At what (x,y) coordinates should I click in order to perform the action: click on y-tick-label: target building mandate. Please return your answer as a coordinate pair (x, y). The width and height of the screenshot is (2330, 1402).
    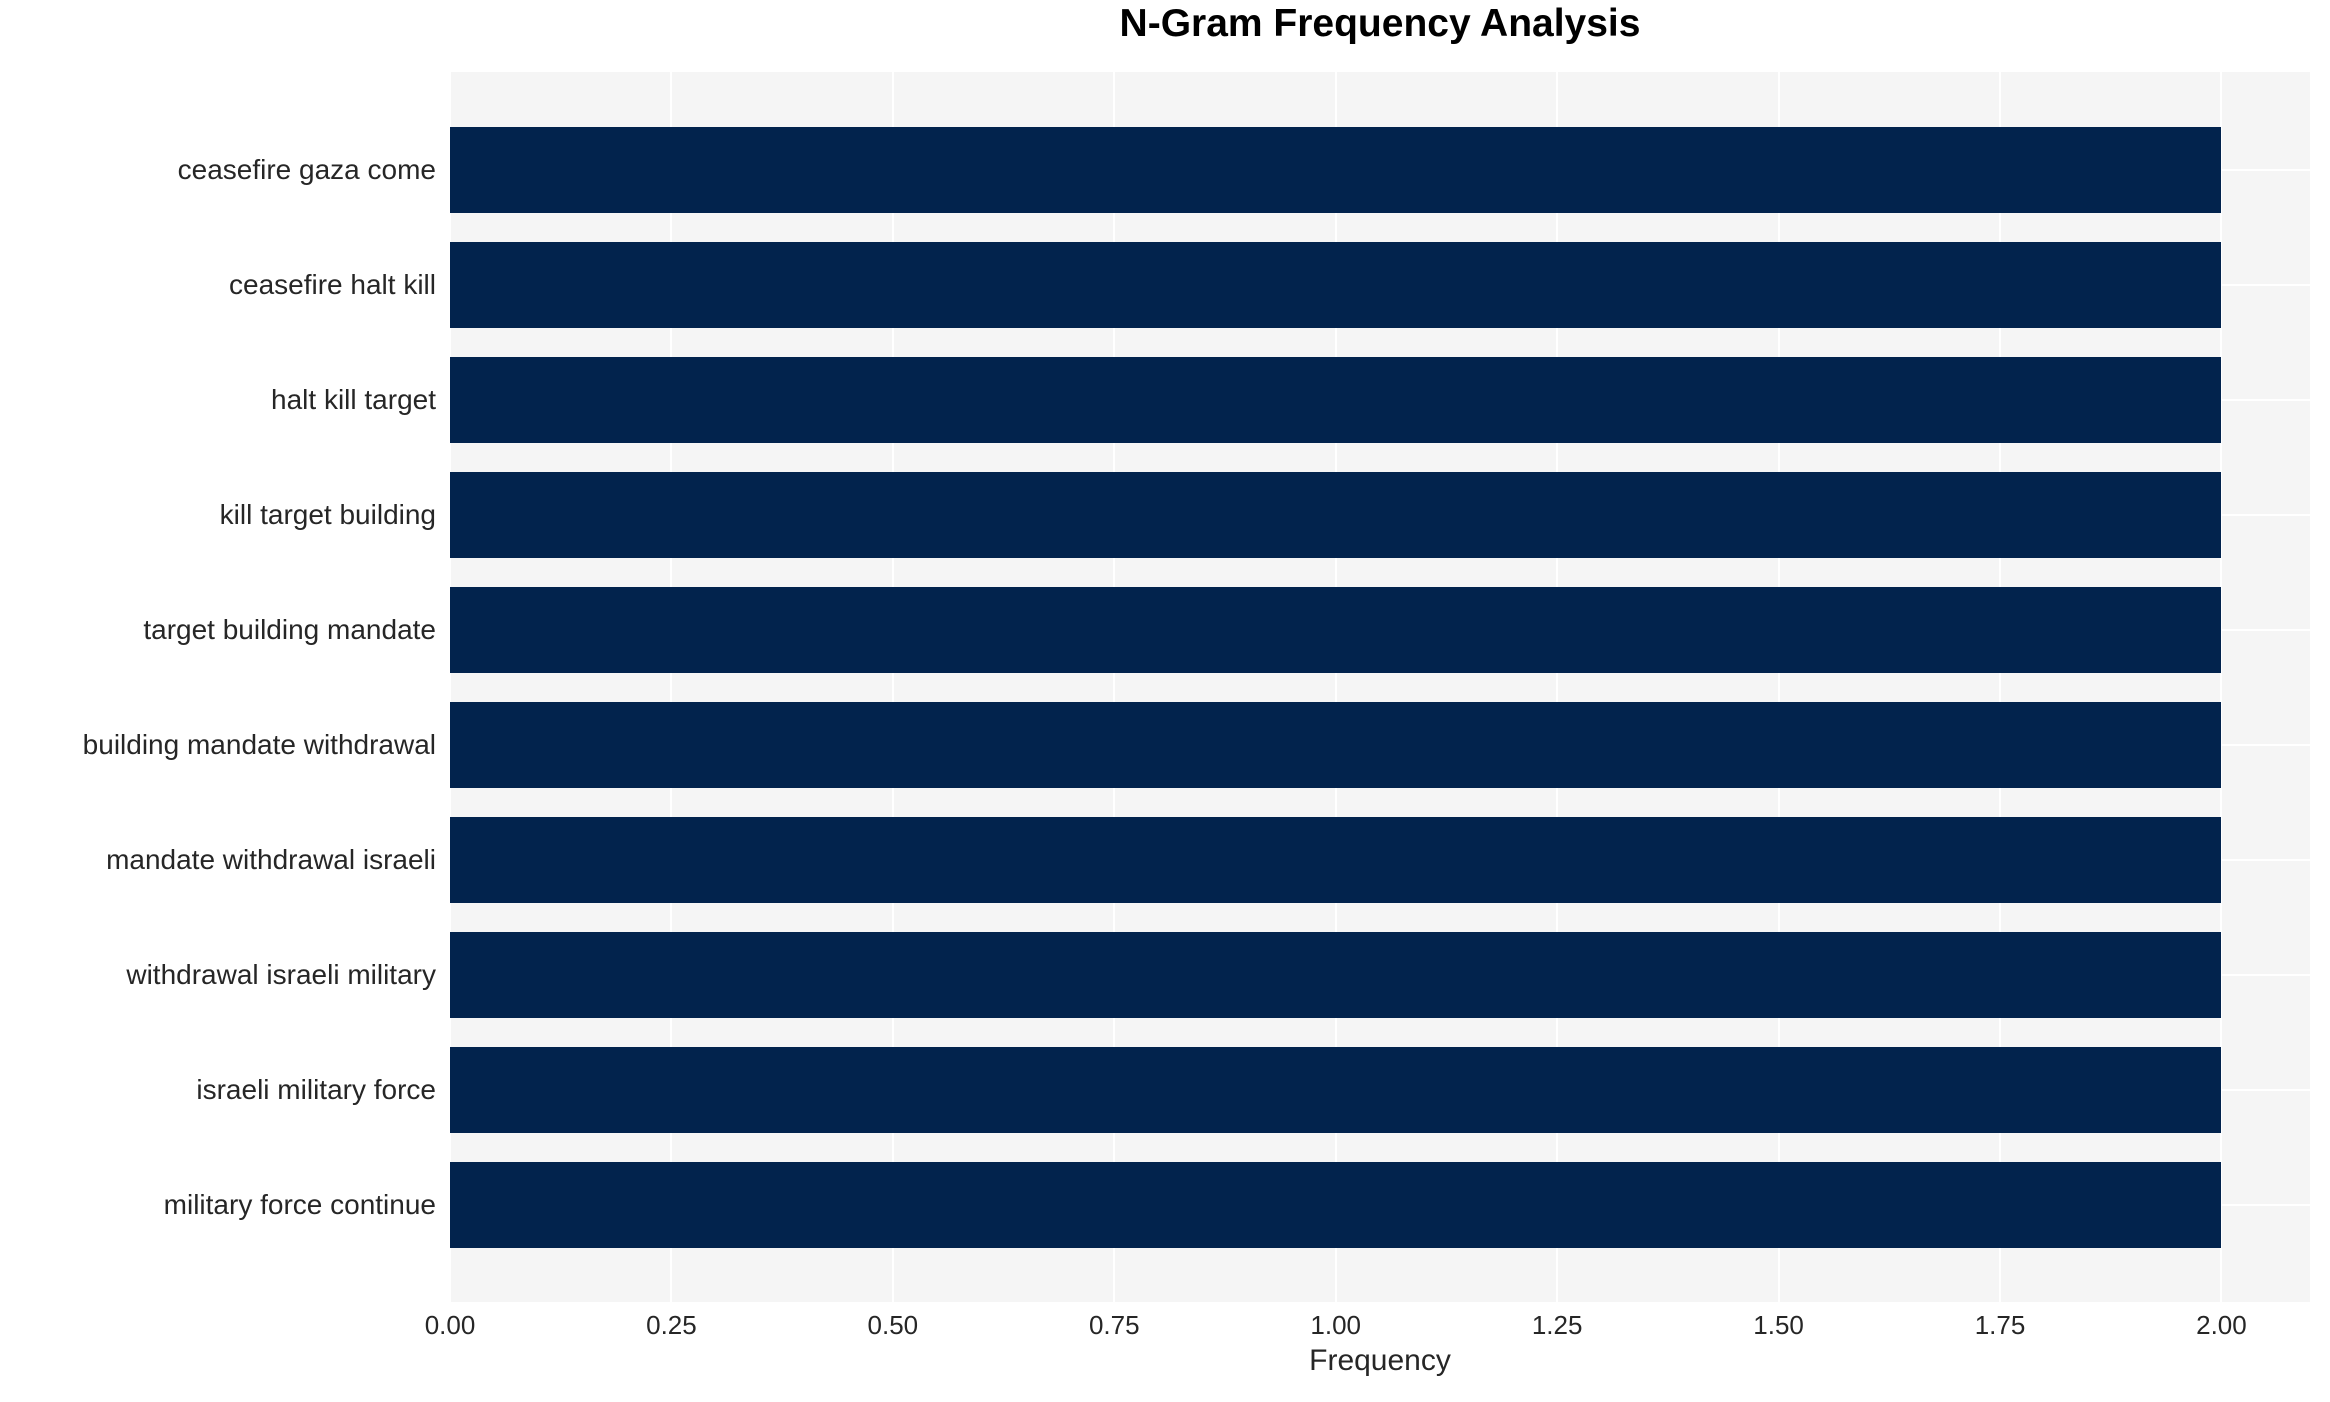
    Looking at the image, I should click on (289, 629).